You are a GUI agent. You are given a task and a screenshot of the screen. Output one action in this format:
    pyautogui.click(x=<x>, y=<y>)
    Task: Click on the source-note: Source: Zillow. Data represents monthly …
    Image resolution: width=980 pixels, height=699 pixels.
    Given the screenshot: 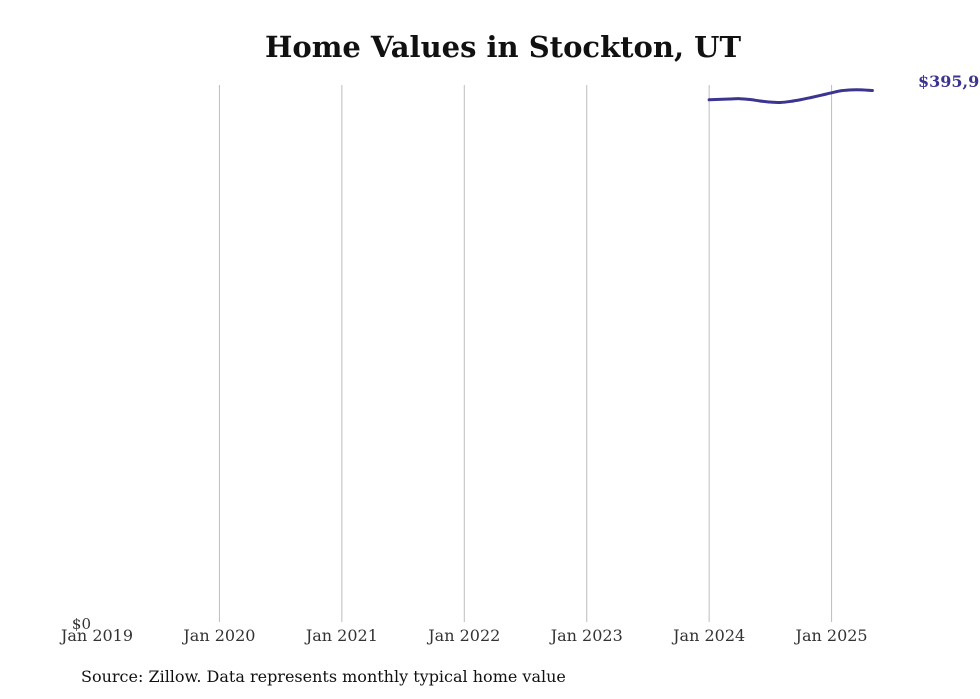 What is the action you would take?
    pyautogui.click(x=323, y=676)
    